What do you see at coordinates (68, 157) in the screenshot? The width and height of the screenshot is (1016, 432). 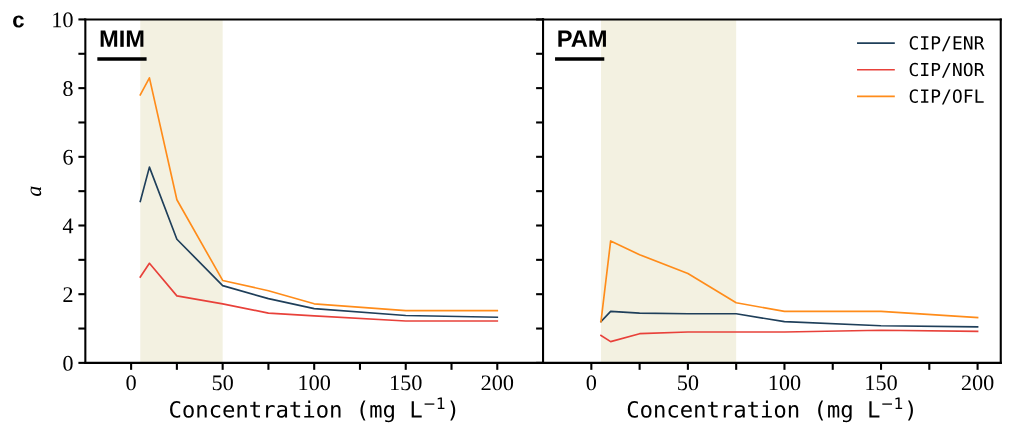 I see `y-tick-label: 6` at bounding box center [68, 157].